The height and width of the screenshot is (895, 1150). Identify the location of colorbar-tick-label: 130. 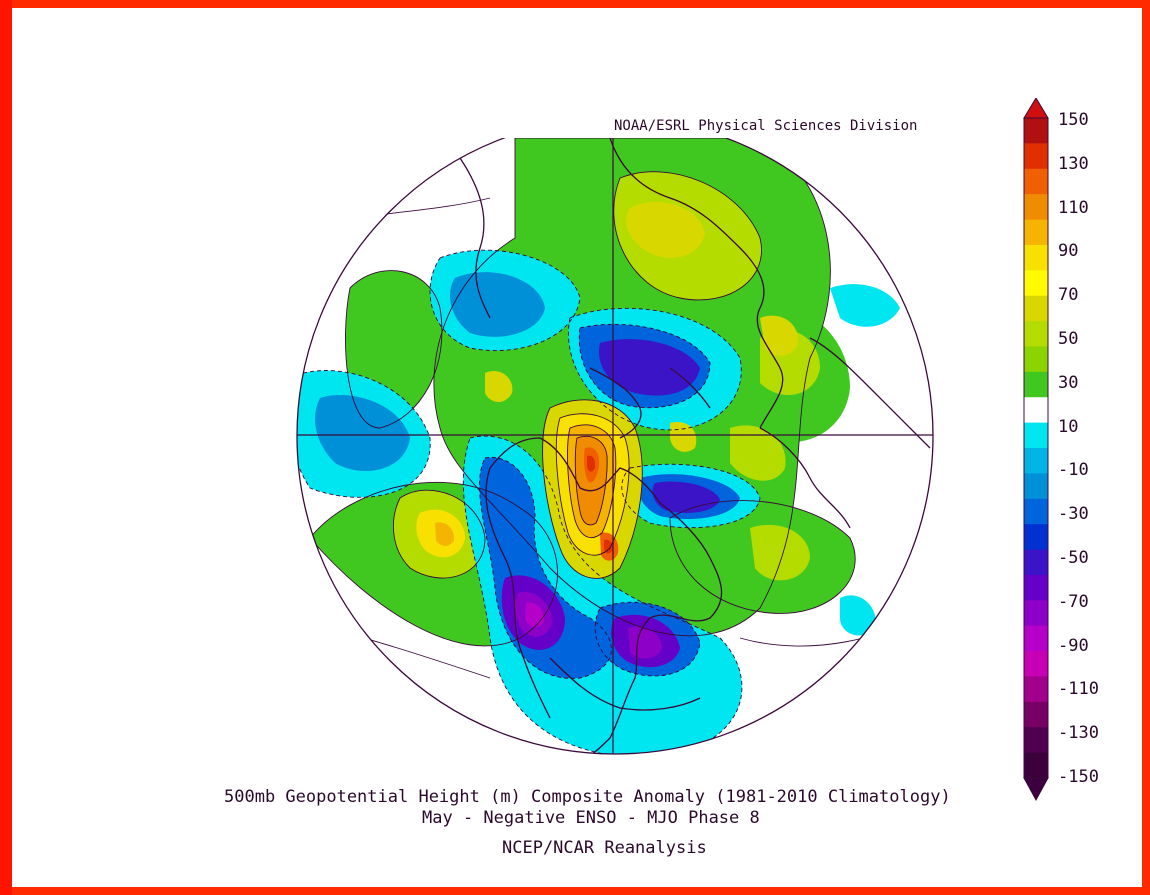
(1073, 163).